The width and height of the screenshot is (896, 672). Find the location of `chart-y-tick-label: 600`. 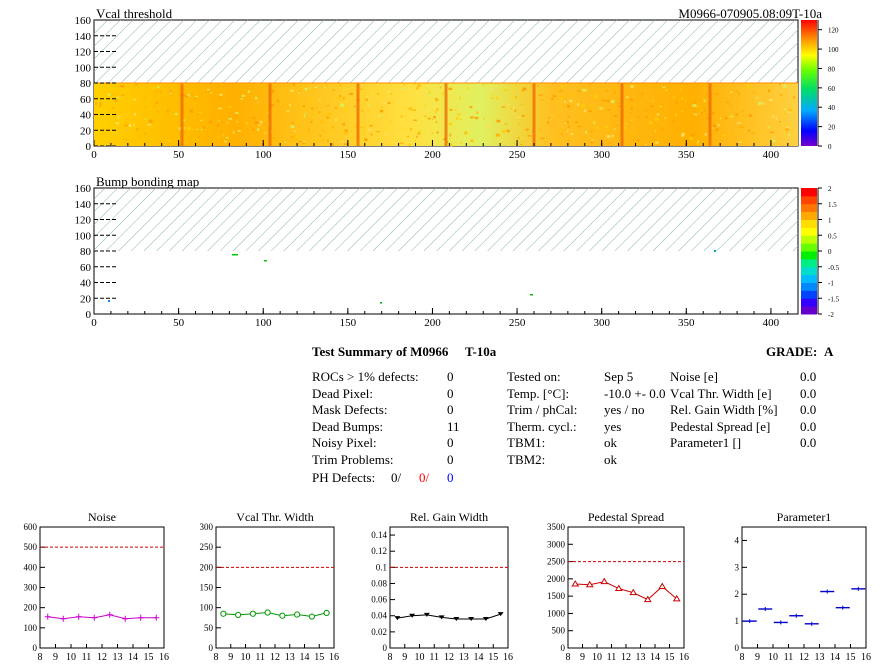

chart-y-tick-label: 600 is located at coordinates (31, 527).